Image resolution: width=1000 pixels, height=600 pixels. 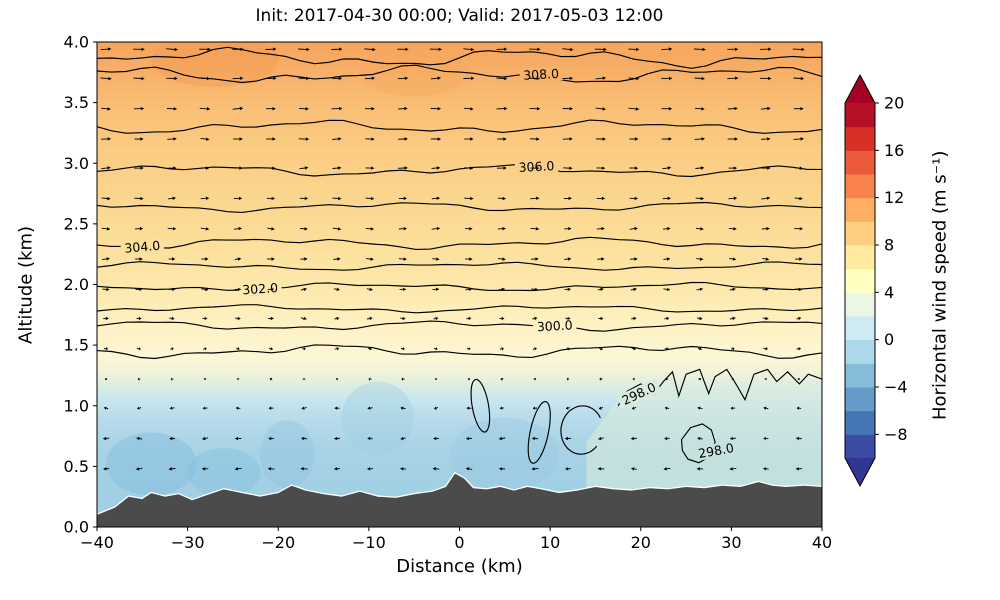 I want to click on colorbar: 20 16 12 8 4 0 −4 −8, so click(x=876, y=280).